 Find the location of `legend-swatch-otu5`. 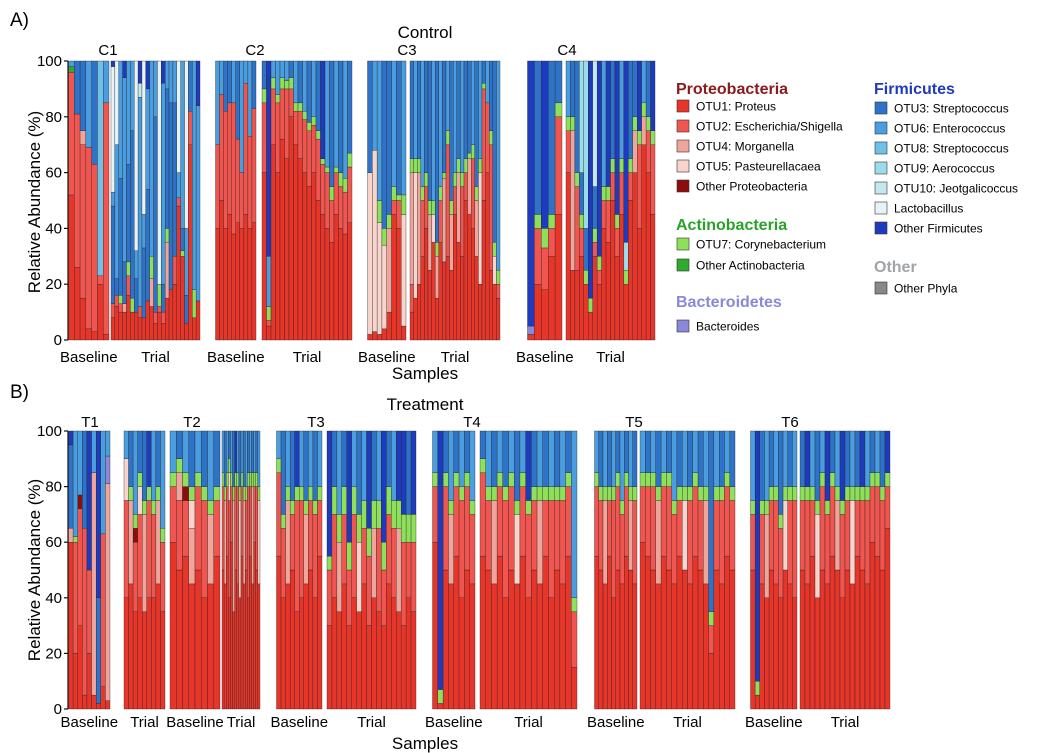

legend-swatch-otu5 is located at coordinates (683, 166).